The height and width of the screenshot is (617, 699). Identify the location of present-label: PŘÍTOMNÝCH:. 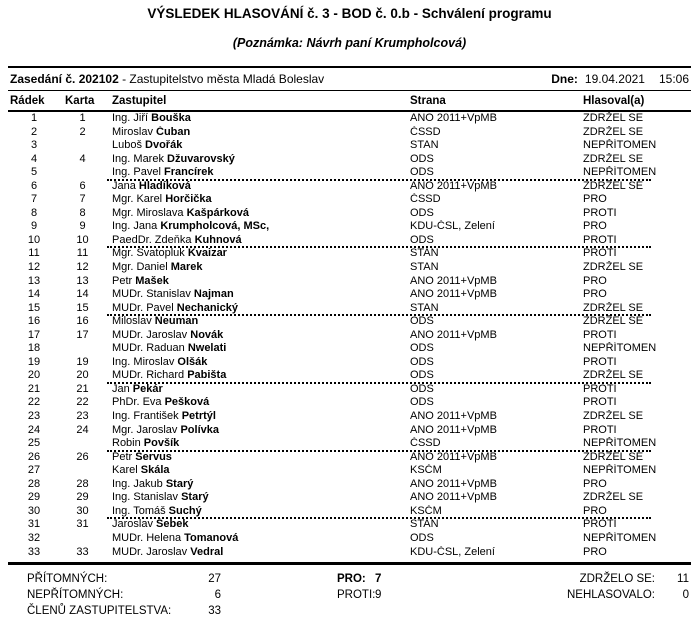
(67, 579).